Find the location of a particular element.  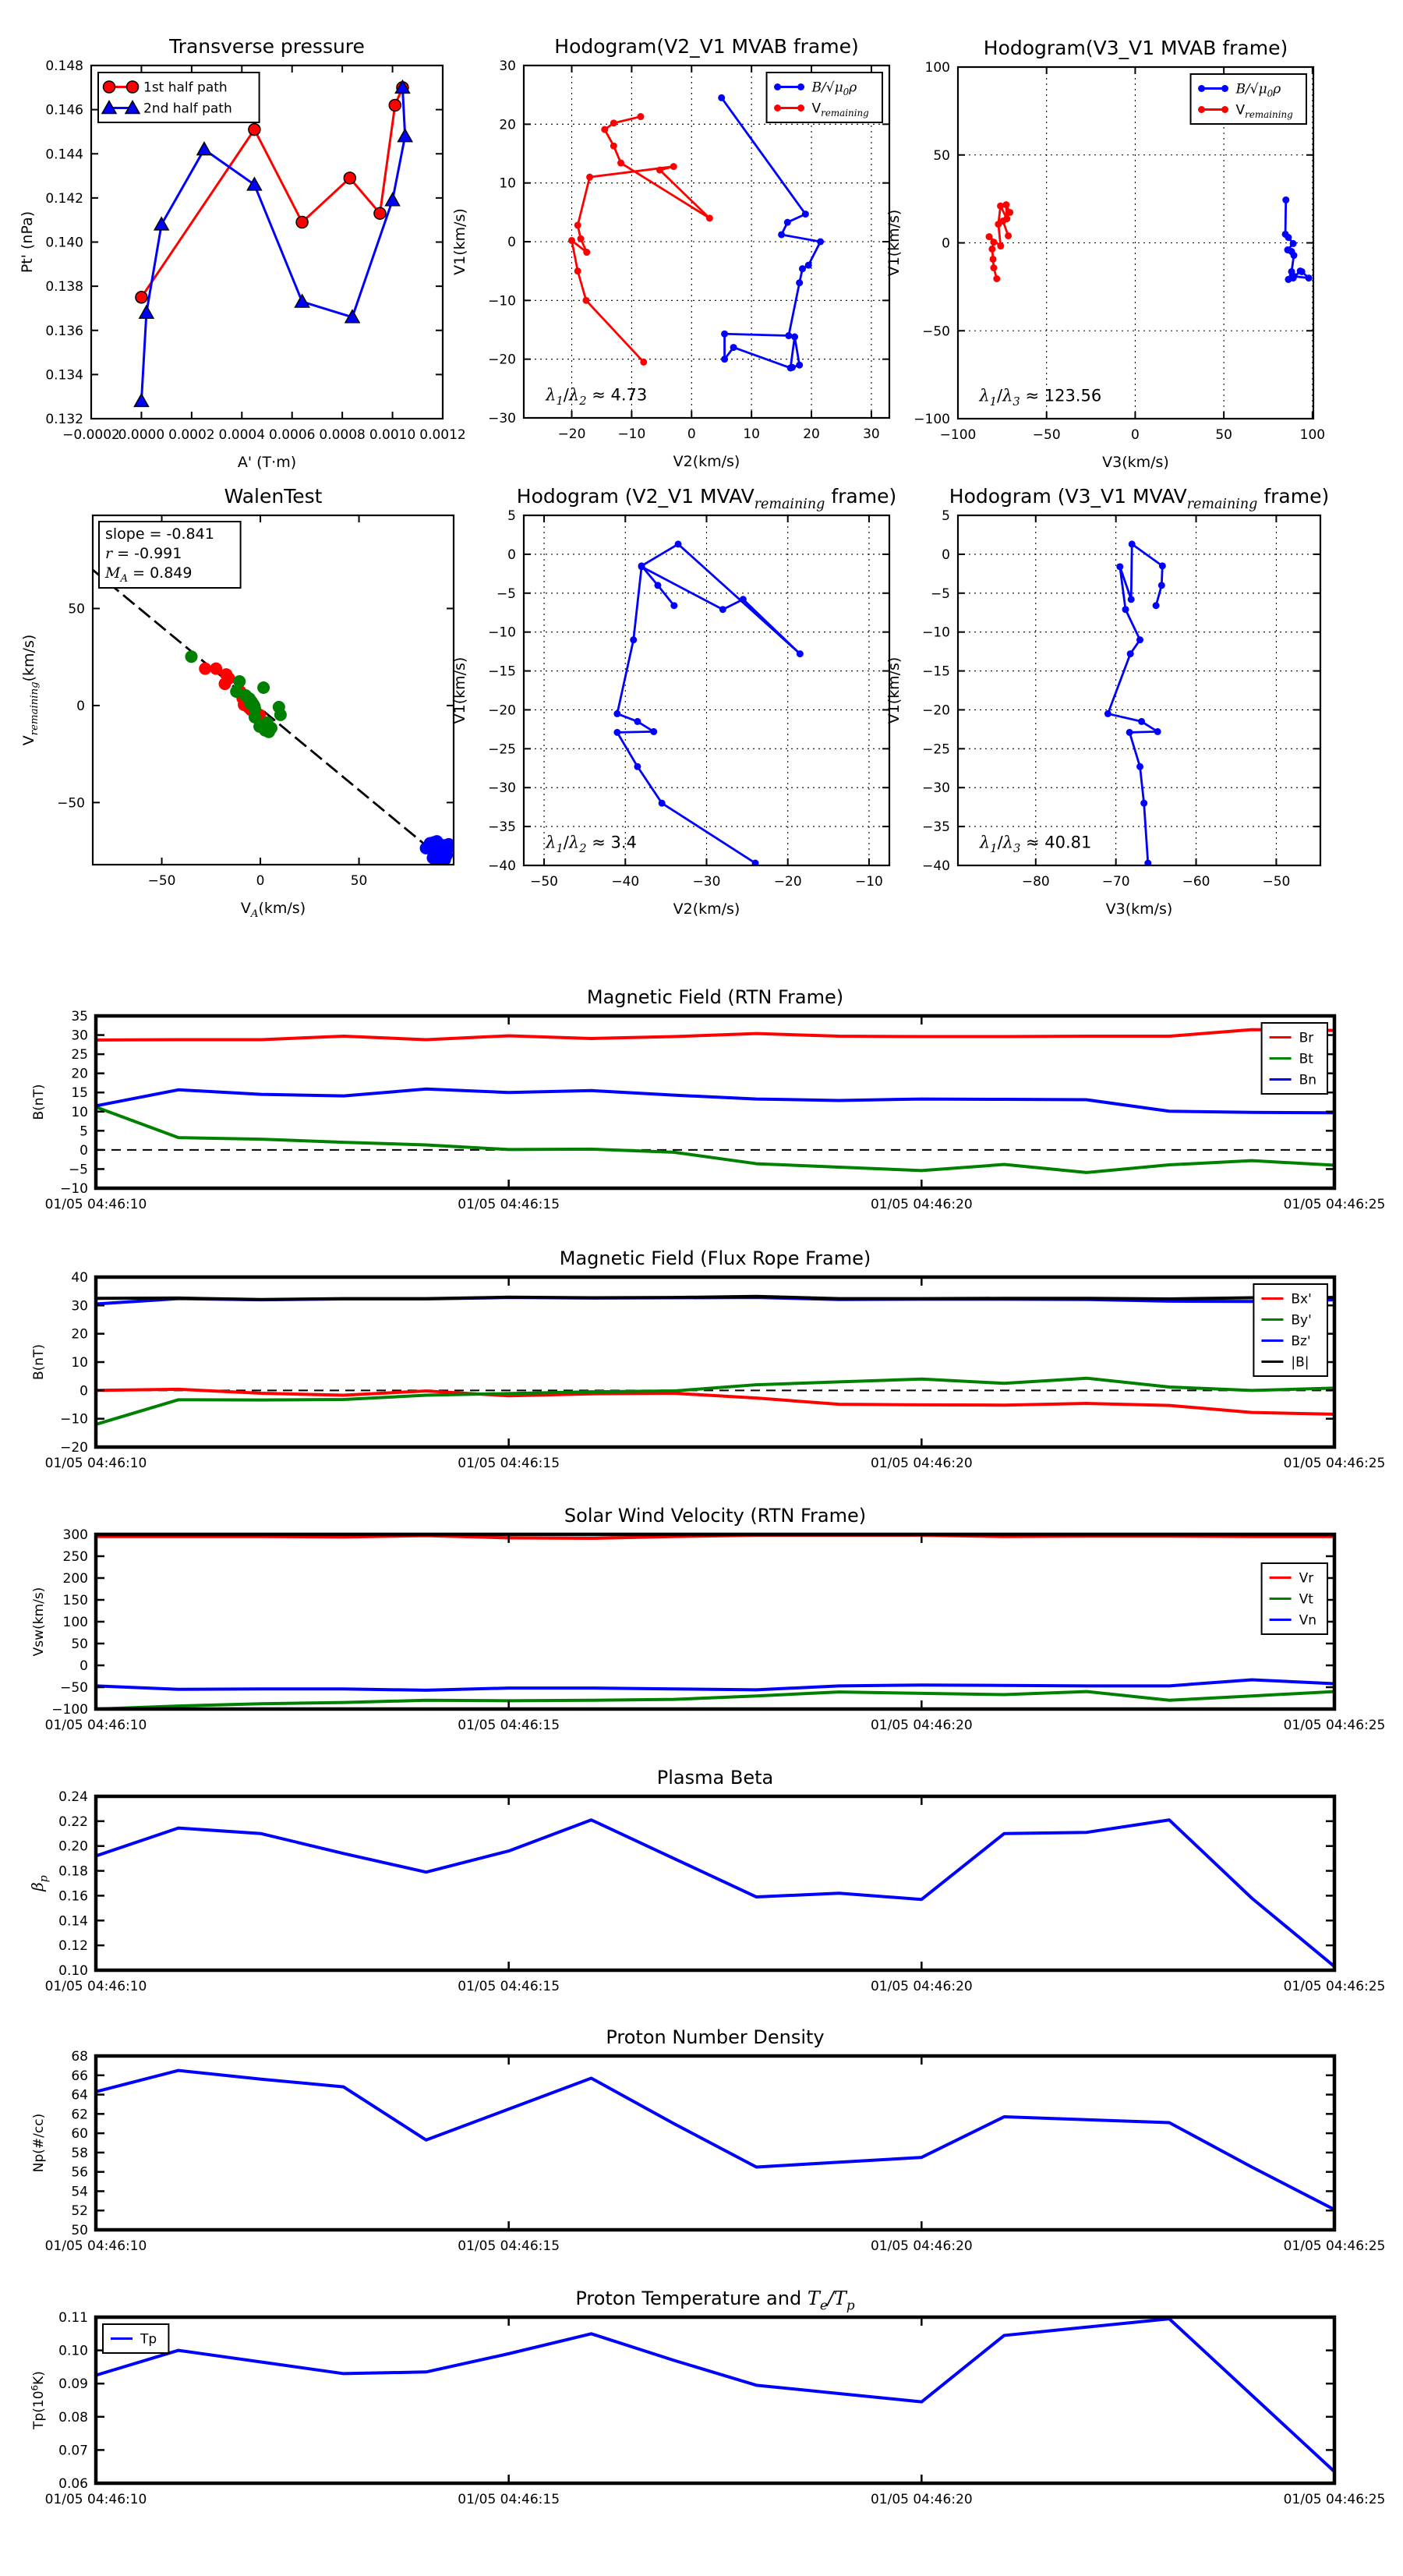

y-tick-label: 68 is located at coordinates (79, 2057).